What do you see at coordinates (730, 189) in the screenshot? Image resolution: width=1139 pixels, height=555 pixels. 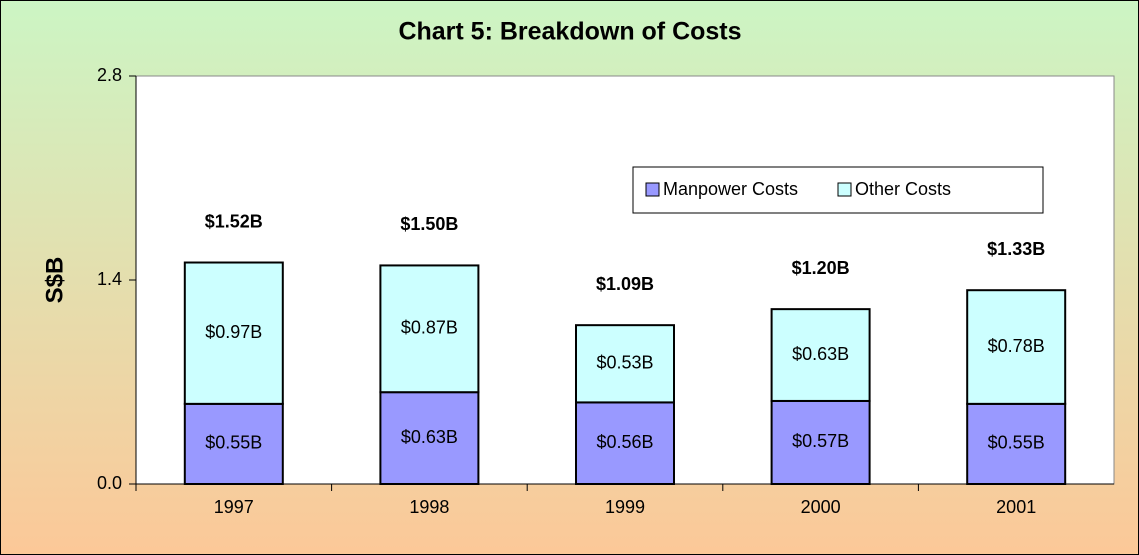 I see `legend-label: Manpower Costs` at bounding box center [730, 189].